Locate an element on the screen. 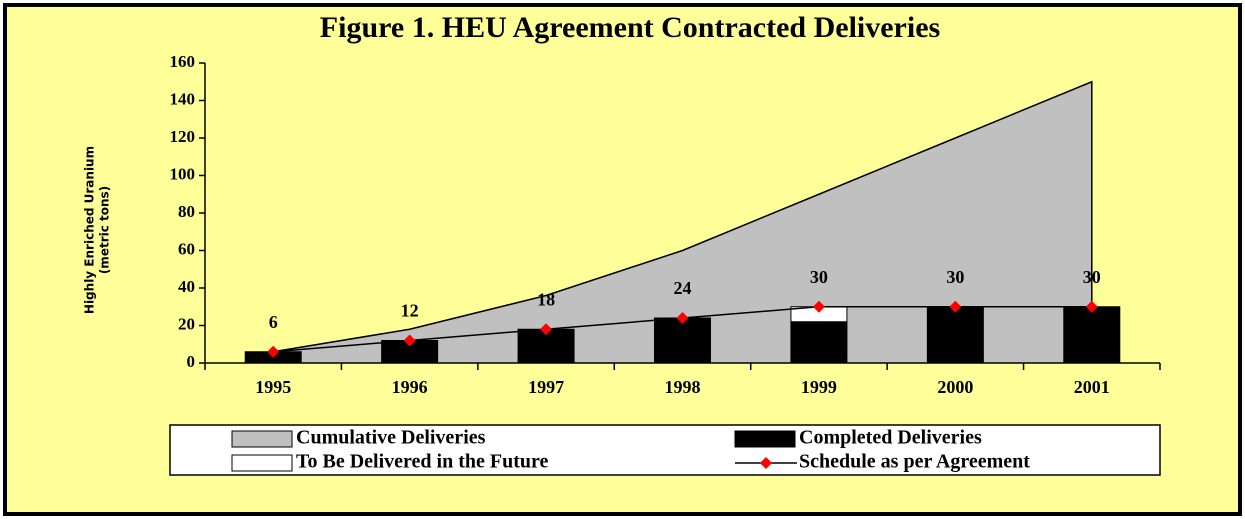  data-label: 6 is located at coordinates (273, 322).